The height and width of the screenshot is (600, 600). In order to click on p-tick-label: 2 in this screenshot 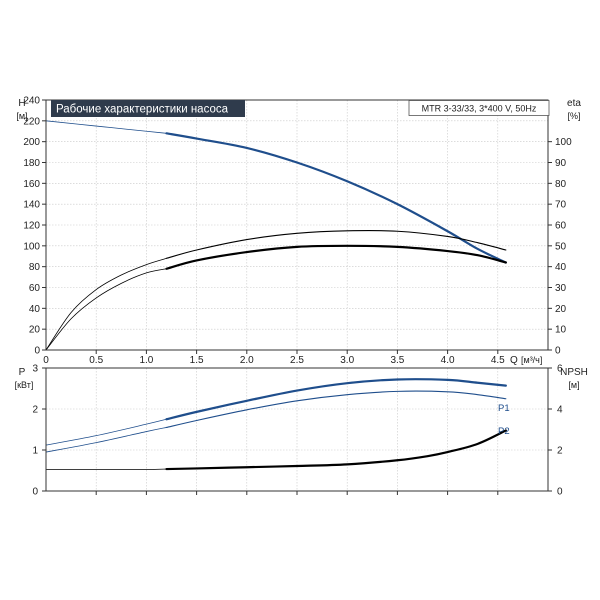, I will do `click(35, 410)`.